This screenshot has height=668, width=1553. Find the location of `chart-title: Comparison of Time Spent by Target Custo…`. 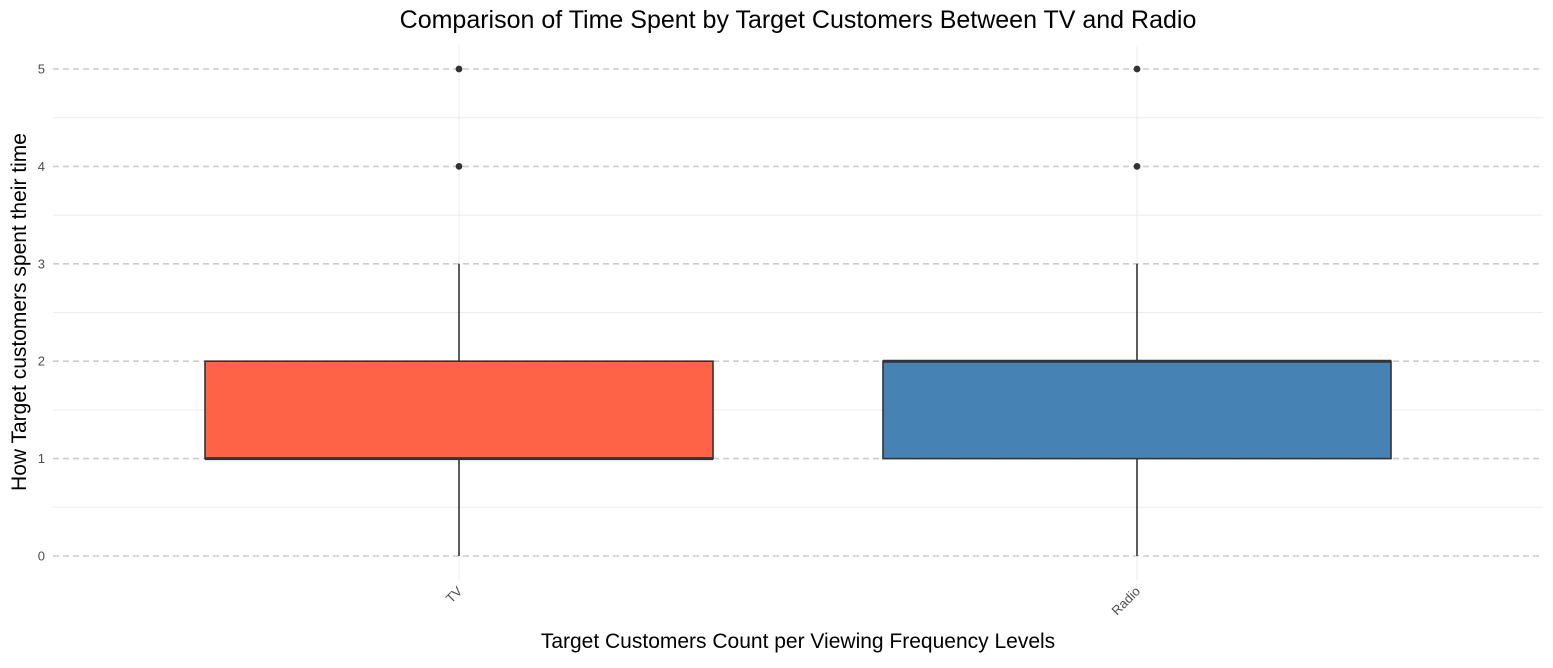

chart-title: Comparison of Time Spent by Target Custo… is located at coordinates (798, 20).